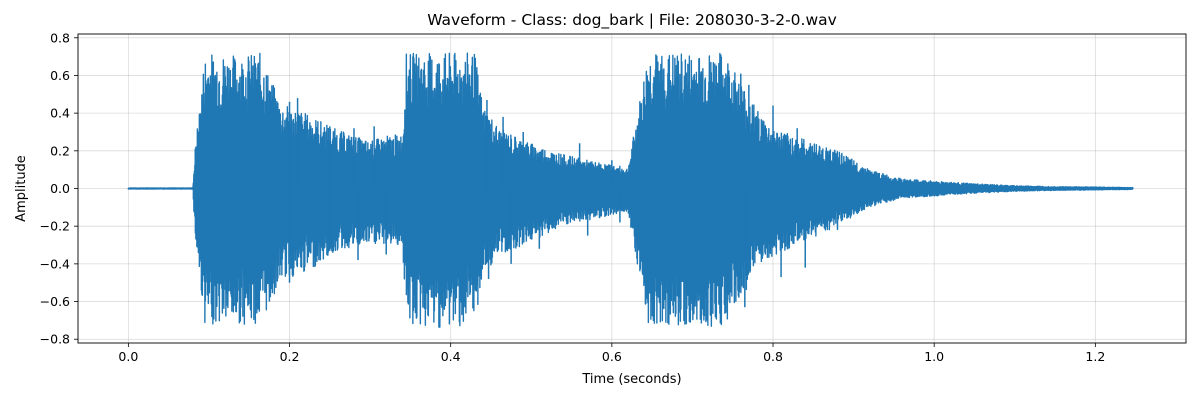 This screenshot has height=400, width=1200. What do you see at coordinates (60, 75) in the screenshot?
I see `y-tick-label: 0.6` at bounding box center [60, 75].